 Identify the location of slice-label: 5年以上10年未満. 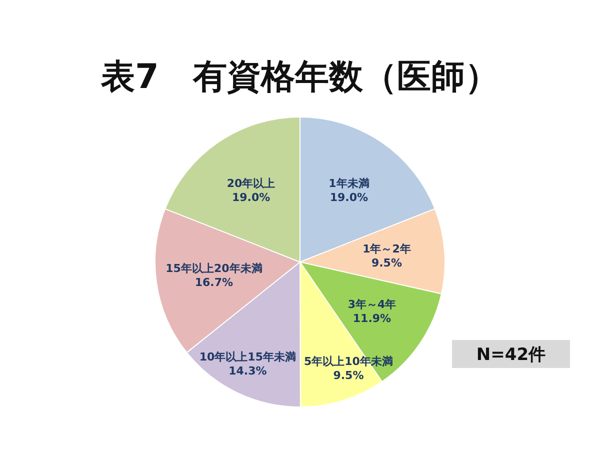
(348, 361).